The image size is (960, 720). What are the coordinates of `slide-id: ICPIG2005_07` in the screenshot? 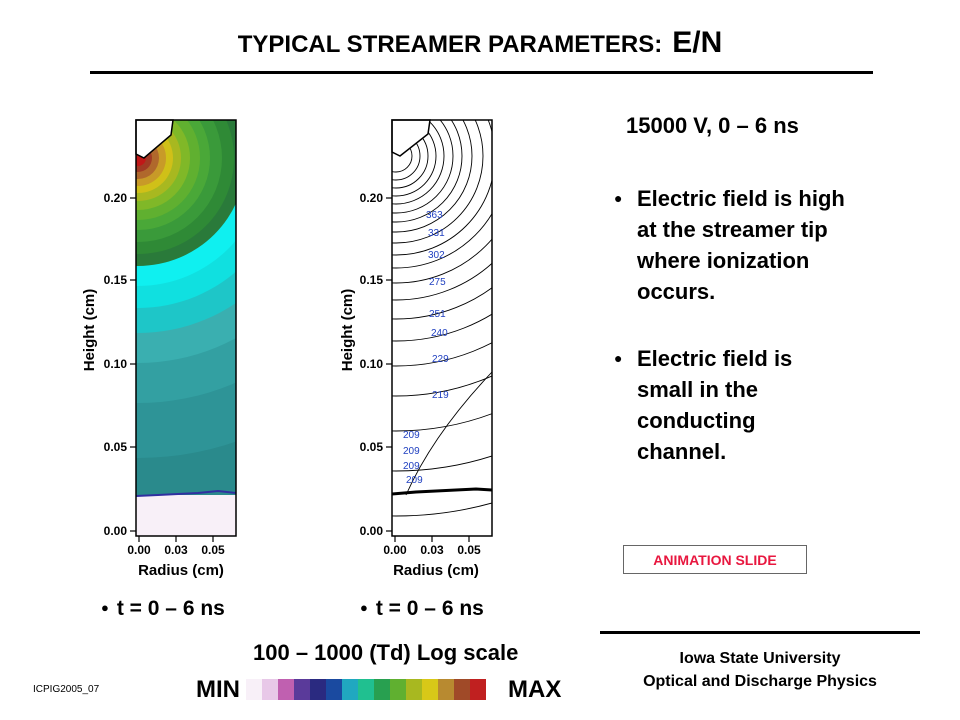 It's located at (66, 689).